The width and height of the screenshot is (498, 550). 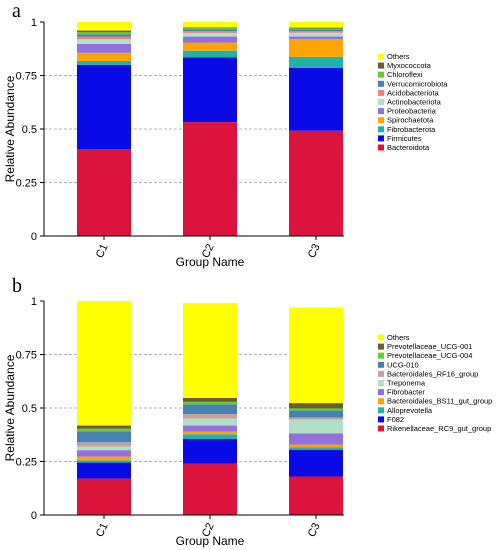 I want to click on legend-label: Bacteroidales_RF16_group, so click(x=432, y=373).